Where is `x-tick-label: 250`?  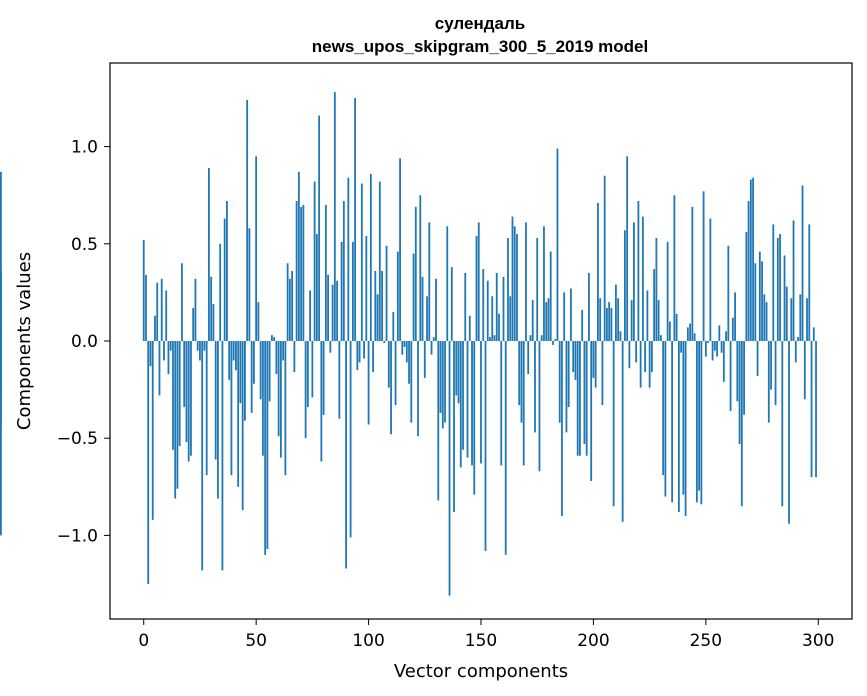 x-tick-label: 250 is located at coordinates (706, 641).